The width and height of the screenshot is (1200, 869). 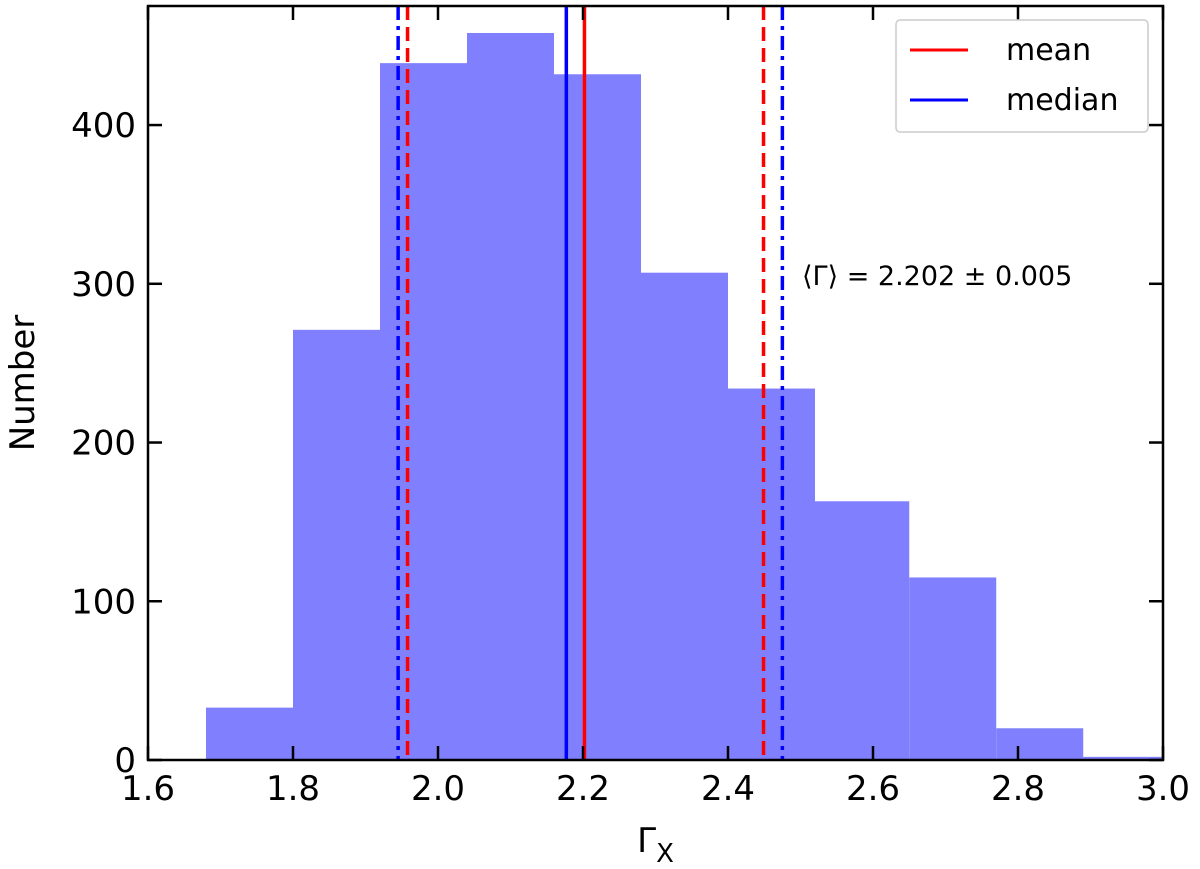 What do you see at coordinates (1062, 100) in the screenshot?
I see `legend-label-median: median` at bounding box center [1062, 100].